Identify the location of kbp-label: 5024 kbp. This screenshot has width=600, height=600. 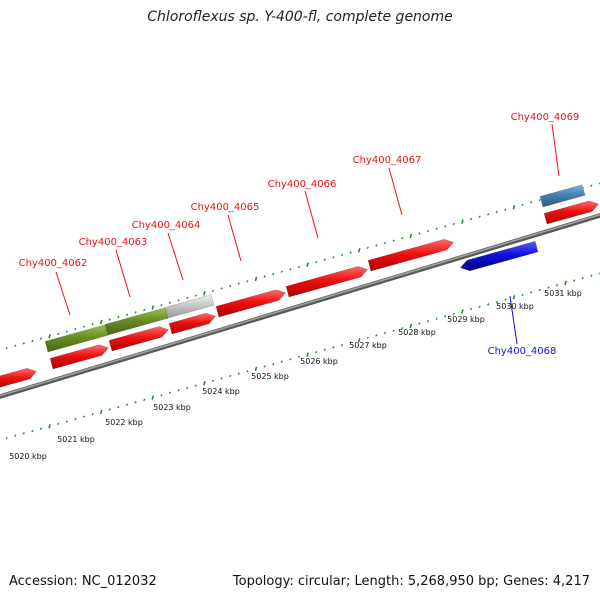
(221, 391).